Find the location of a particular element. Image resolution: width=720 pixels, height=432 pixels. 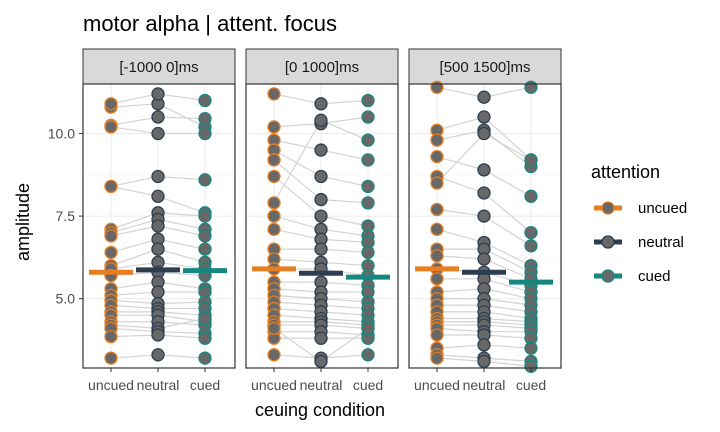

y-axis: 5.0 7.5 10.0 is located at coordinates (65, 216).